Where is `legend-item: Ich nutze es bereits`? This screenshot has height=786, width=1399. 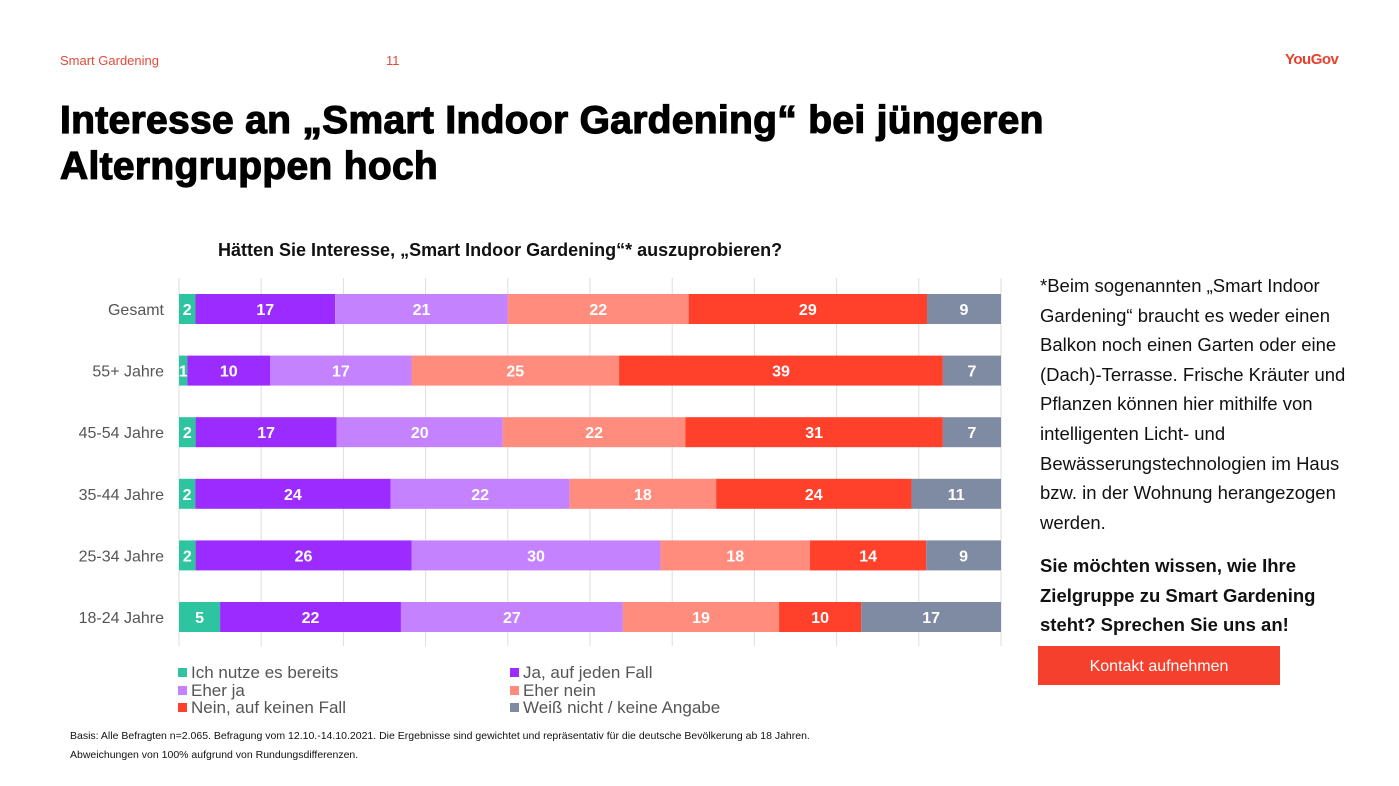
legend-item: Ich nutze es bereits is located at coordinates (258, 673).